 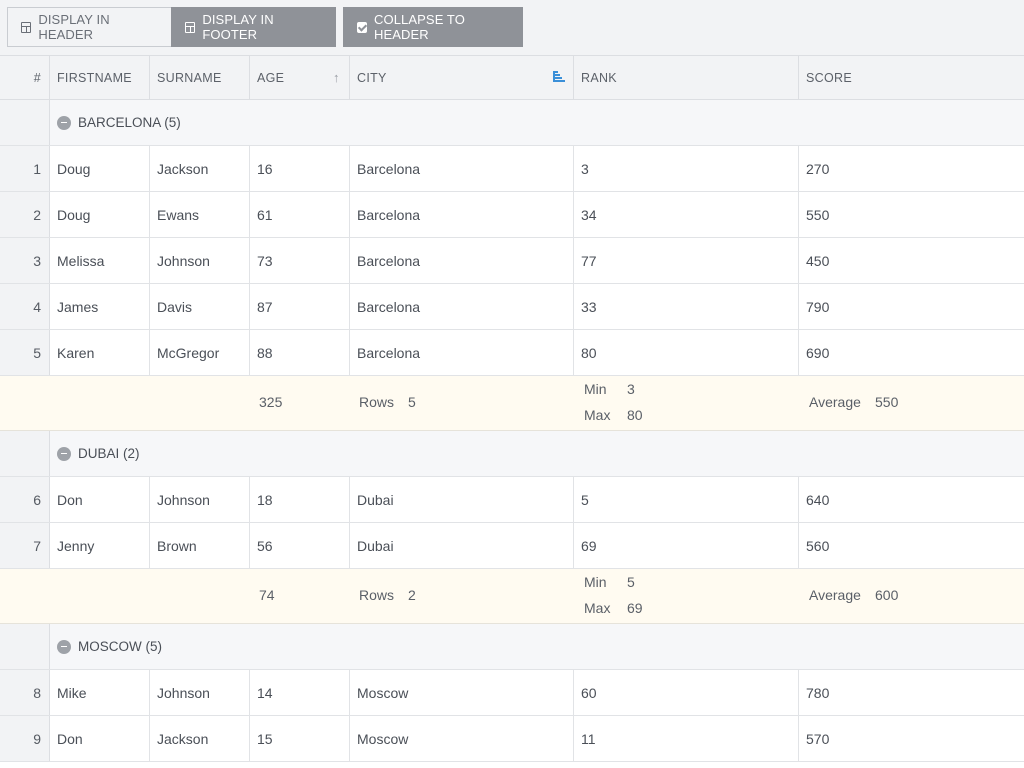 I want to click on collapse-to-header-button: COLLAPSE TO HEADER, so click(x=433, y=27).